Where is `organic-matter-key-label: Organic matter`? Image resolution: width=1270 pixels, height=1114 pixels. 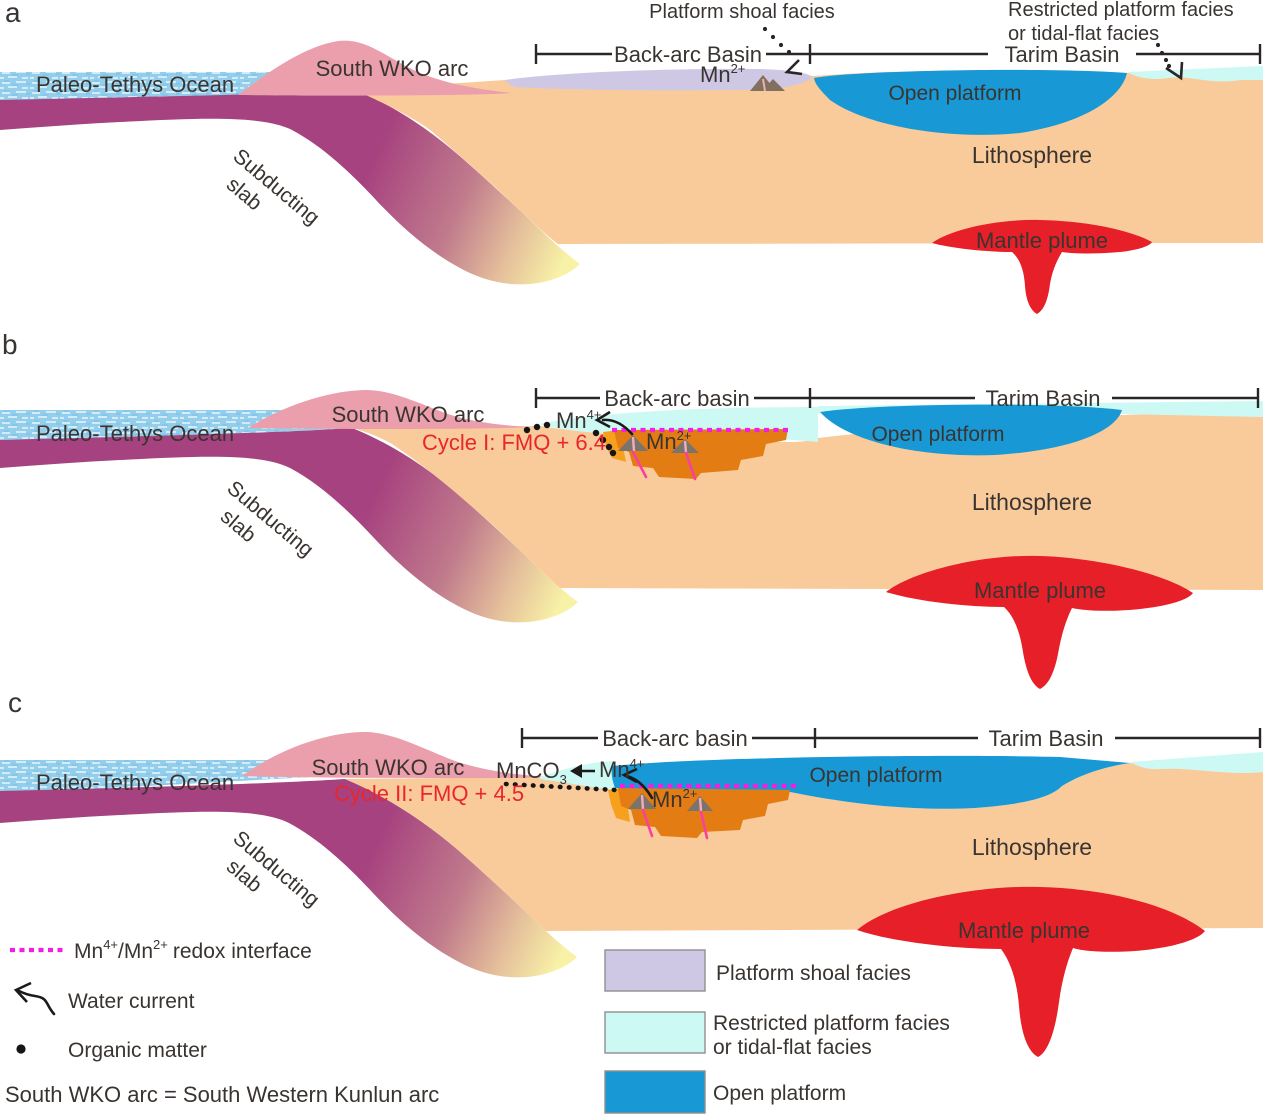 organic-matter-key-label: Organic matter is located at coordinates (137, 1050).